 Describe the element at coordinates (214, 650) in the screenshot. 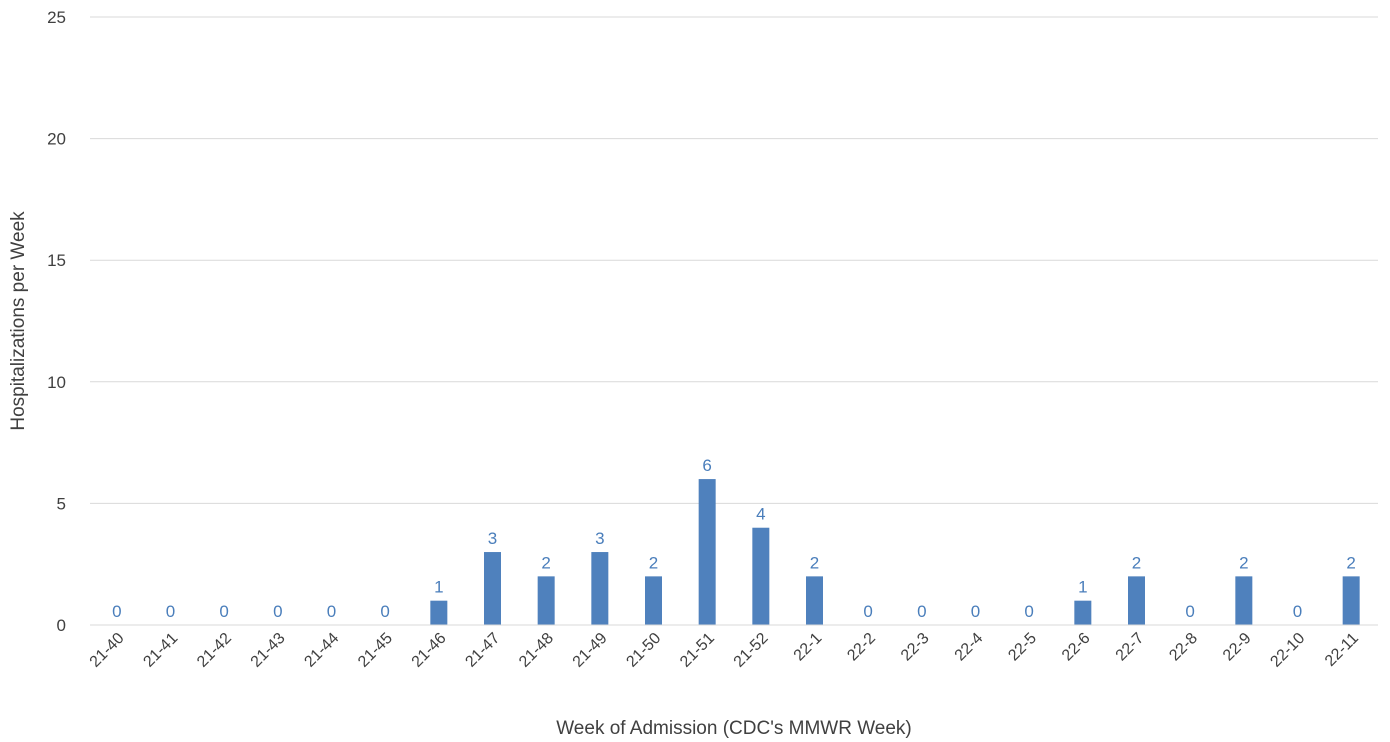

I see `x-tick-label-21-42: 21-42` at that location.